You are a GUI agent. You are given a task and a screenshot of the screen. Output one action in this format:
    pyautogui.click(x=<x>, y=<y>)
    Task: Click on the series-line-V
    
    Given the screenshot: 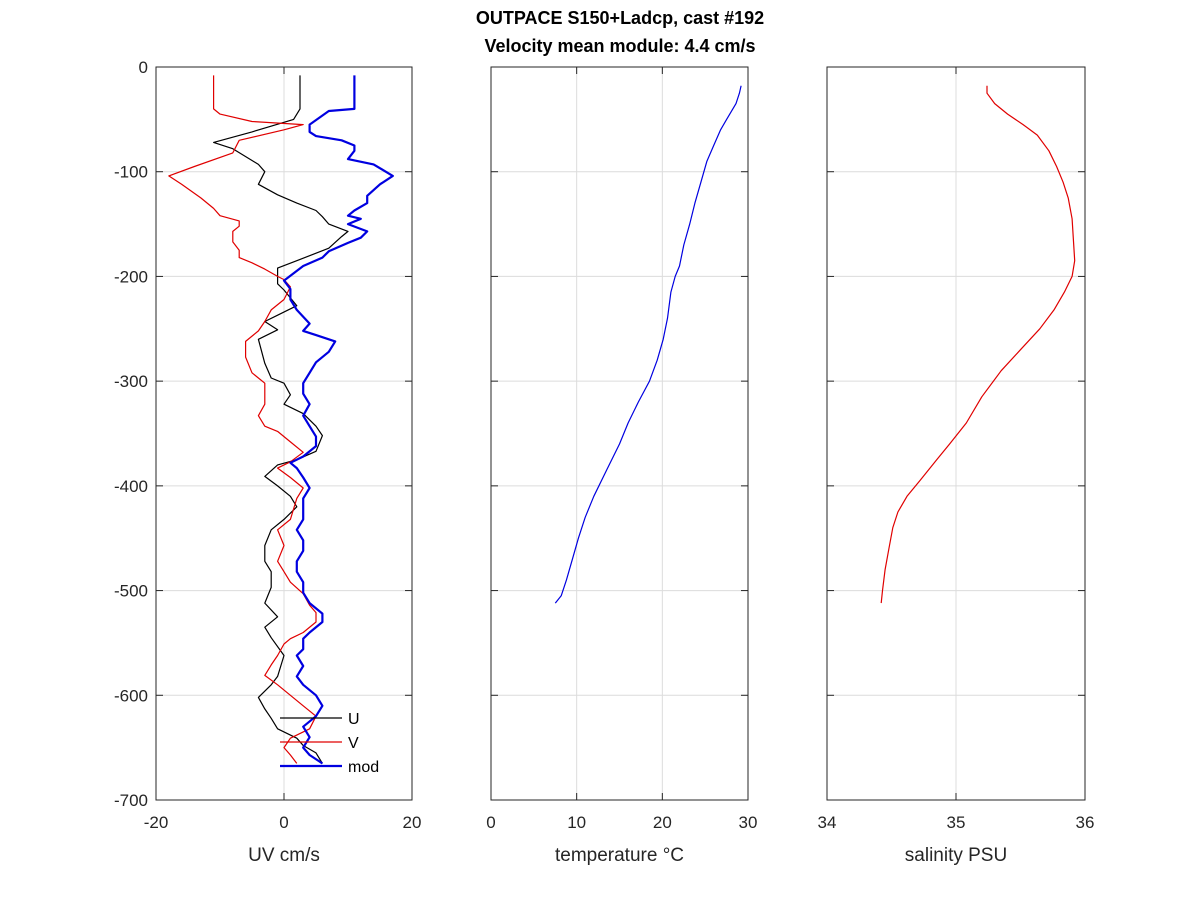 What is the action you would take?
    pyautogui.click(x=242, y=419)
    